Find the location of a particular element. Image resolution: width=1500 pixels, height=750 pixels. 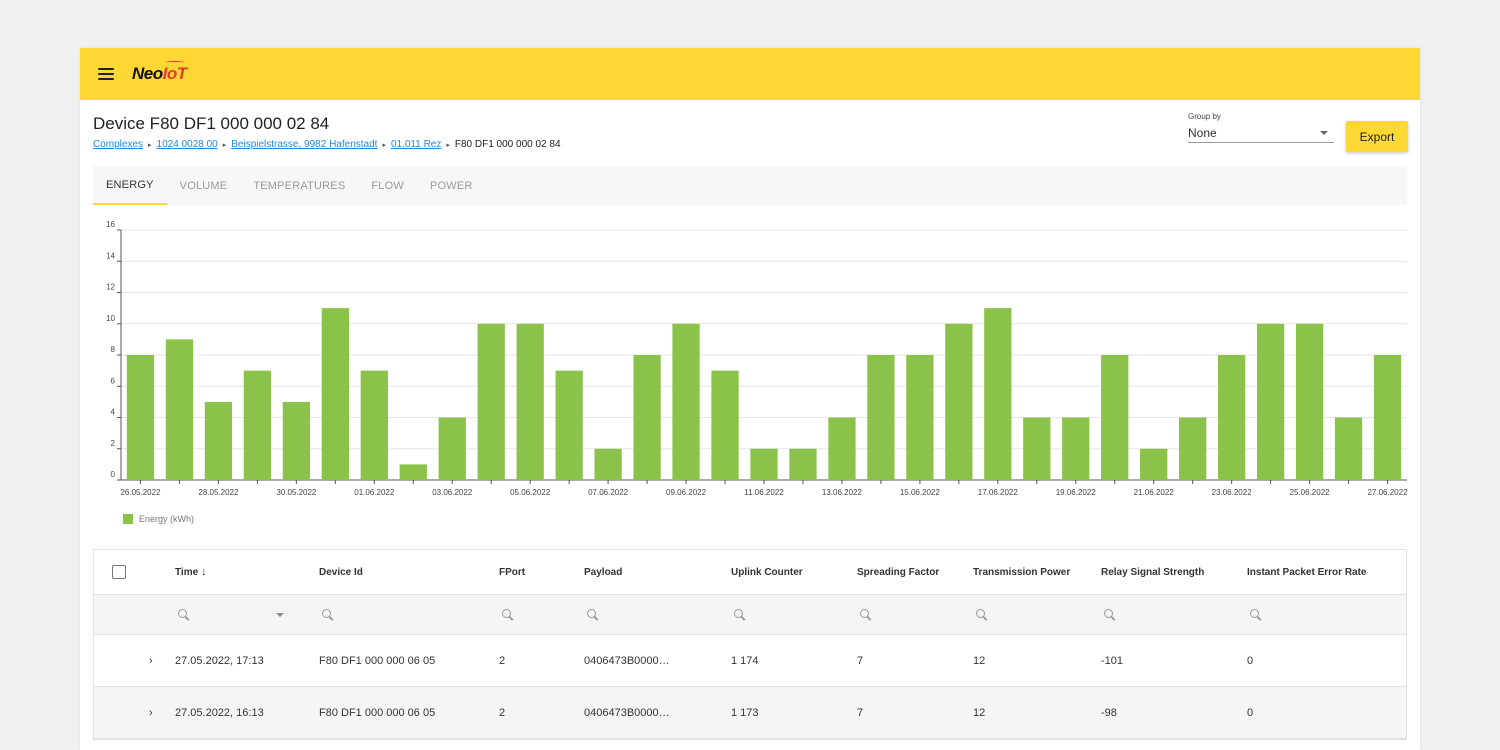

select-all-checkbox is located at coordinates (119, 572).